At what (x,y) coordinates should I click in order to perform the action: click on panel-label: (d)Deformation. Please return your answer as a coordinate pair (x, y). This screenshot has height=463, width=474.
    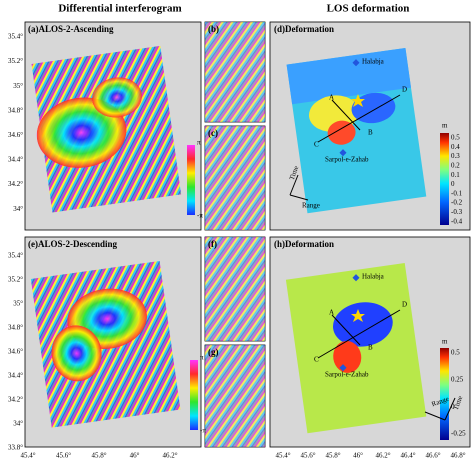
    Looking at the image, I should click on (304, 29).